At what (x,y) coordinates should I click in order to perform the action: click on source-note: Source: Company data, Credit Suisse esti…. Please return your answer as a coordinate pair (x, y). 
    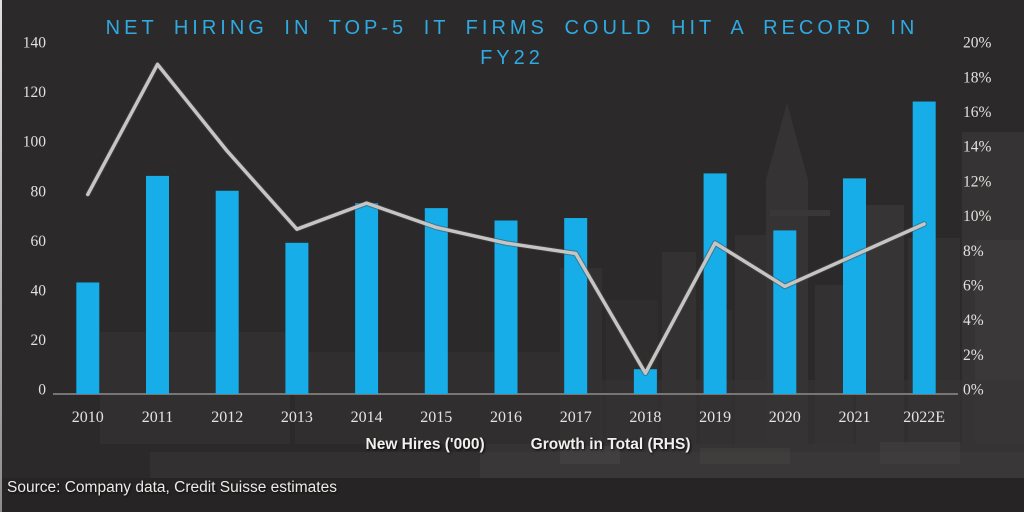
    Looking at the image, I should click on (172, 487).